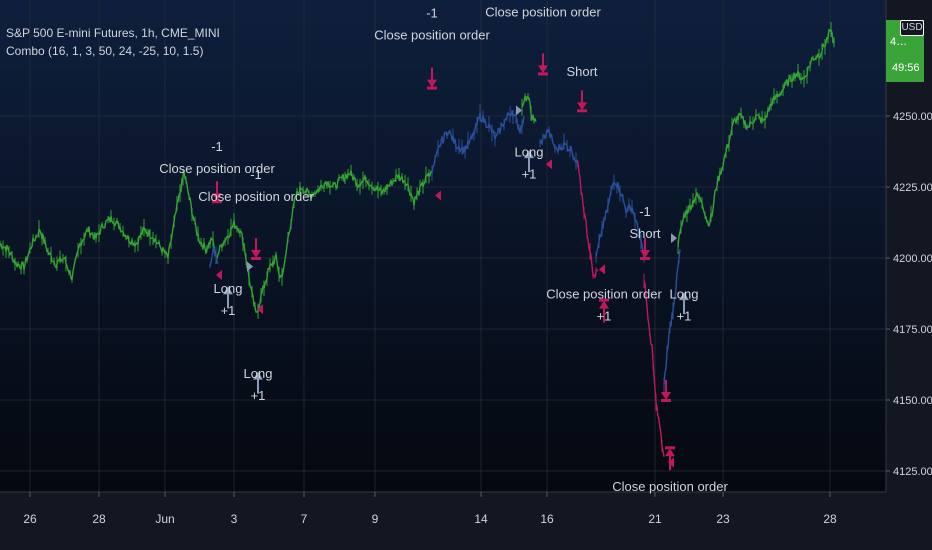  I want to click on y-tick-label: 4225.00, so click(912, 188).